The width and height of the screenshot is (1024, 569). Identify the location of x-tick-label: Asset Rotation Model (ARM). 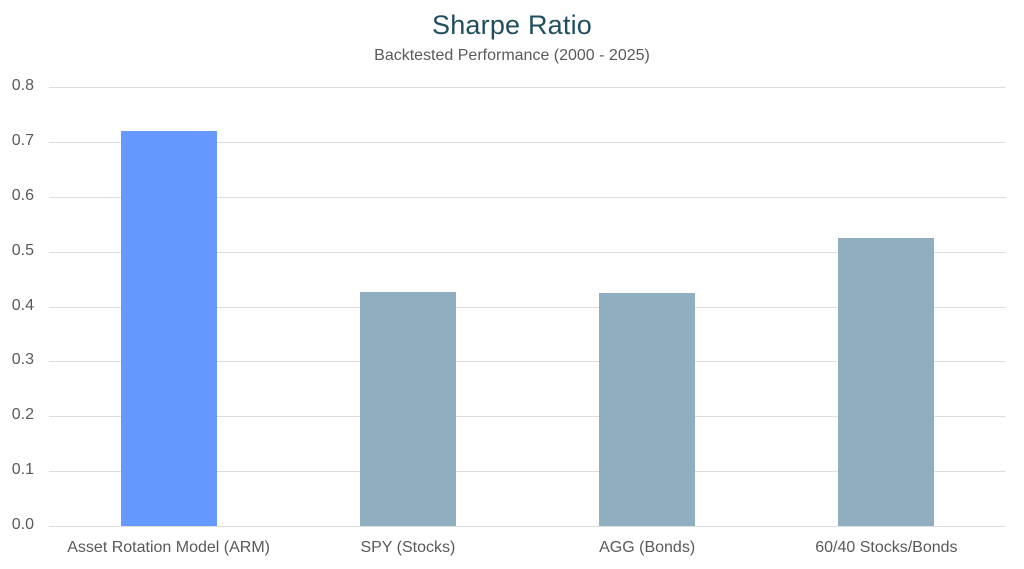
(168, 547).